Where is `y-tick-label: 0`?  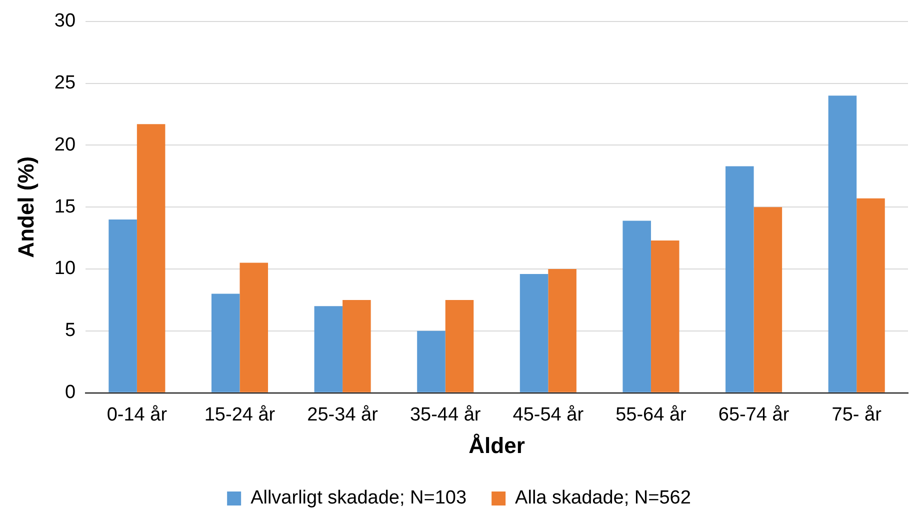
y-tick-label: 0 is located at coordinates (70, 393).